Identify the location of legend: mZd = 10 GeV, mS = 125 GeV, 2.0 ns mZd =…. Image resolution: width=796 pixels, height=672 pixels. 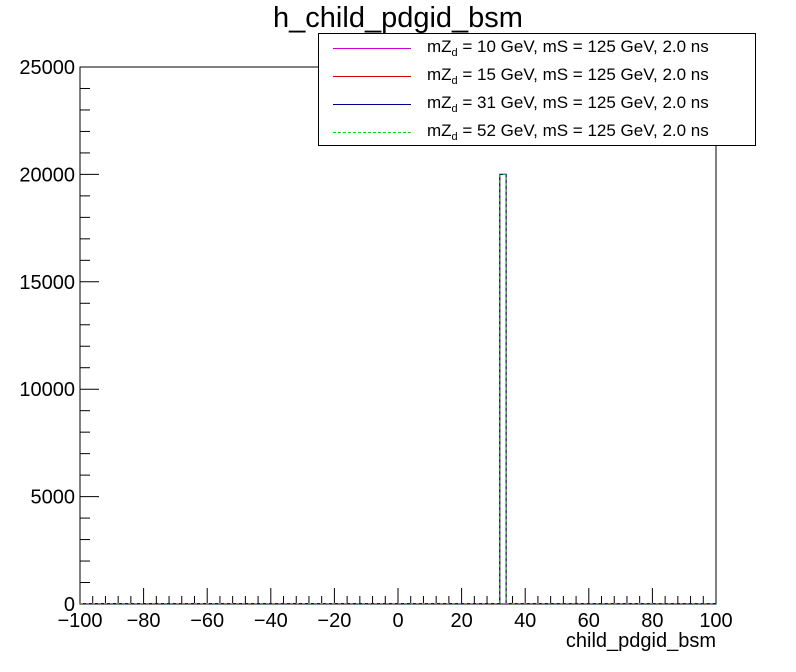
(537, 89).